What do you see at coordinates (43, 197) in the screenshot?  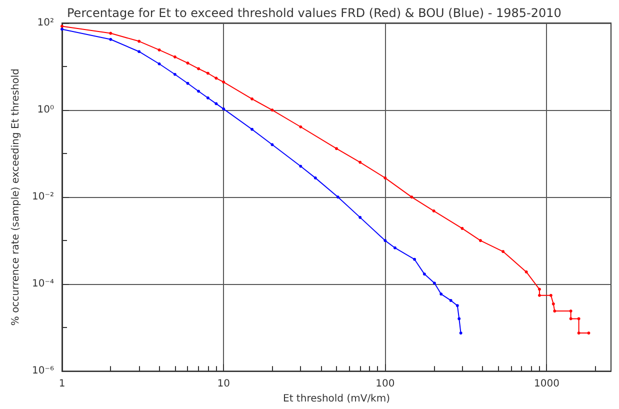 I see `y-tick-label: 10⁻²` at bounding box center [43, 197].